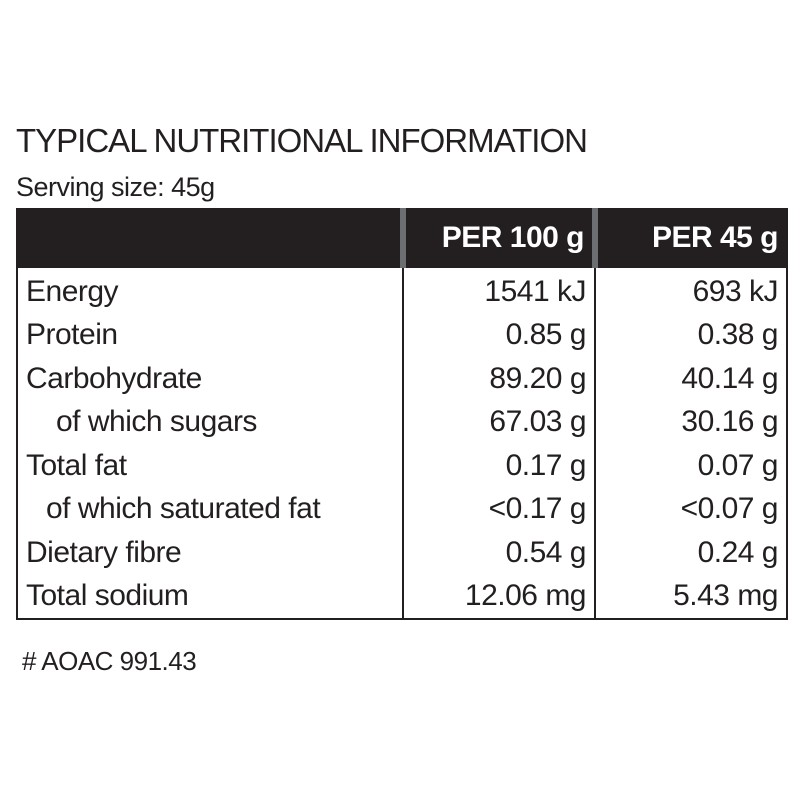 Image resolution: width=800 pixels, height=800 pixels. Describe the element at coordinates (691, 290) in the screenshot. I see `nutrient-value: 693 kJ` at that location.